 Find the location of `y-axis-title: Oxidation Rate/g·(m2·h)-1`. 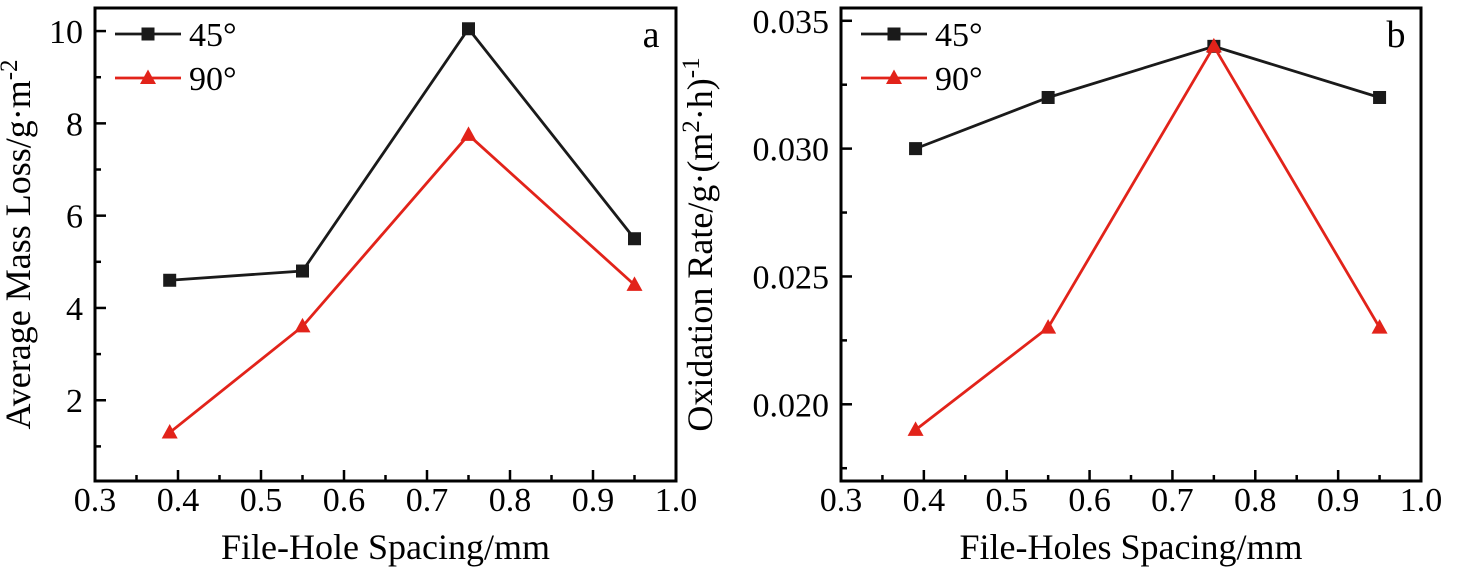

y-axis-title: Oxidation Rate/g·(m2·h)-1 is located at coordinates (699, 244).